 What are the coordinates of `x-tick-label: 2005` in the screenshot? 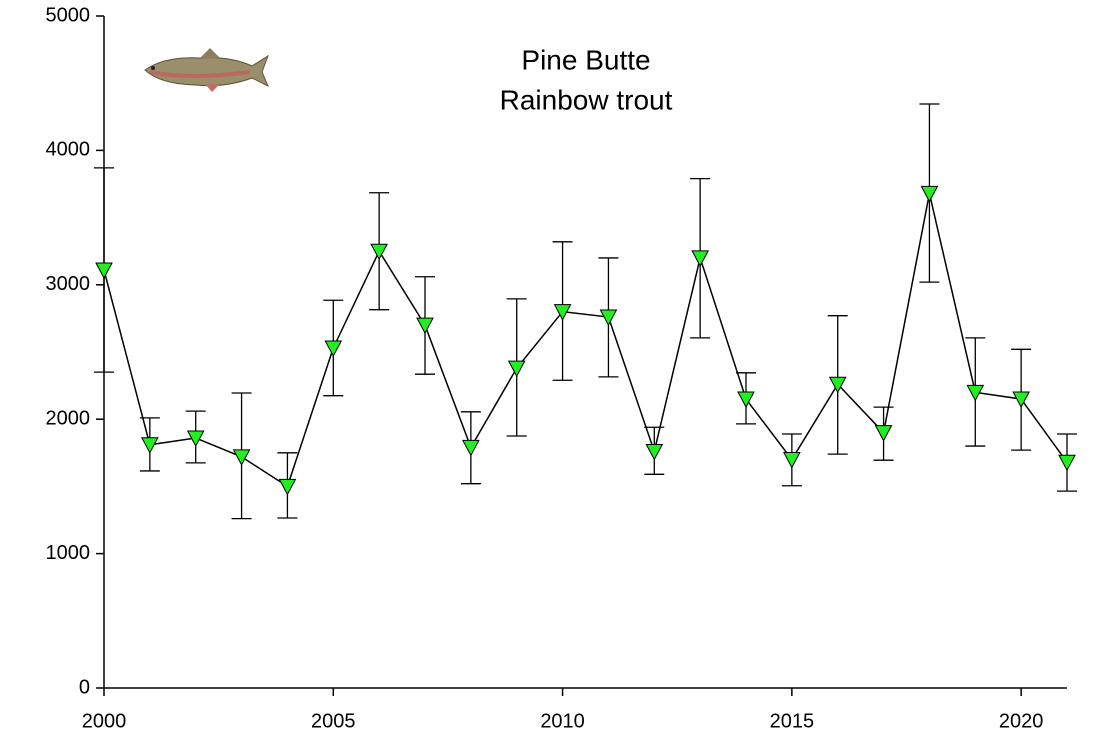 It's located at (333, 721).